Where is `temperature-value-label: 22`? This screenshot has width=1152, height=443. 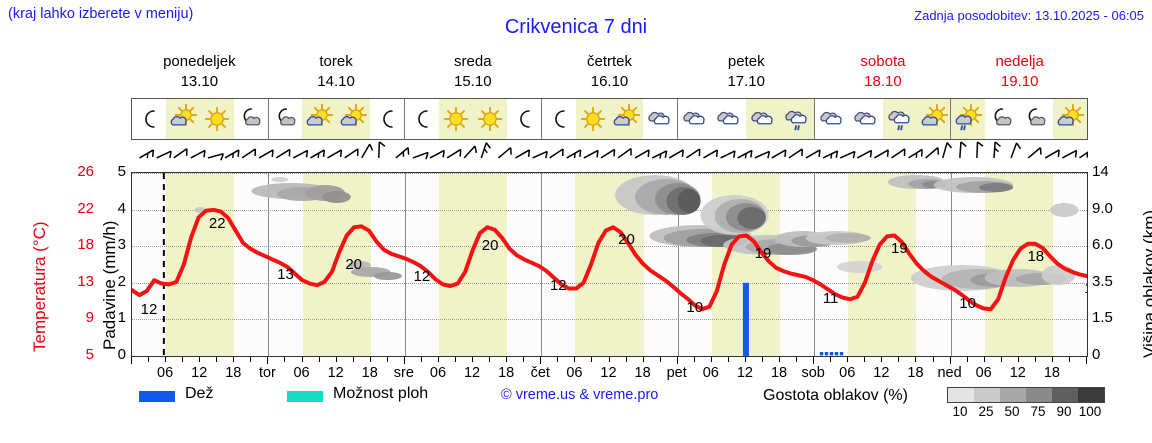
temperature-value-label: 22 is located at coordinates (217, 223).